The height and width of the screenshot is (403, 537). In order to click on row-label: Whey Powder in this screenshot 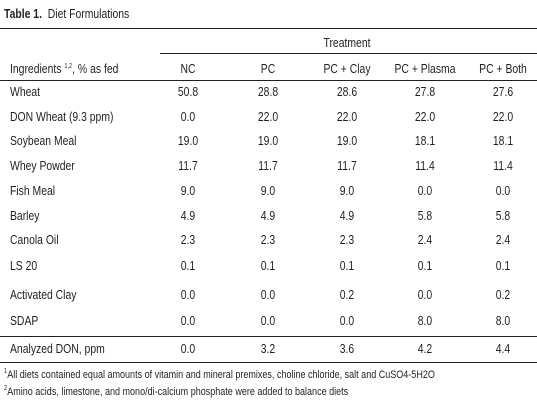, I will do `click(42, 165)`.